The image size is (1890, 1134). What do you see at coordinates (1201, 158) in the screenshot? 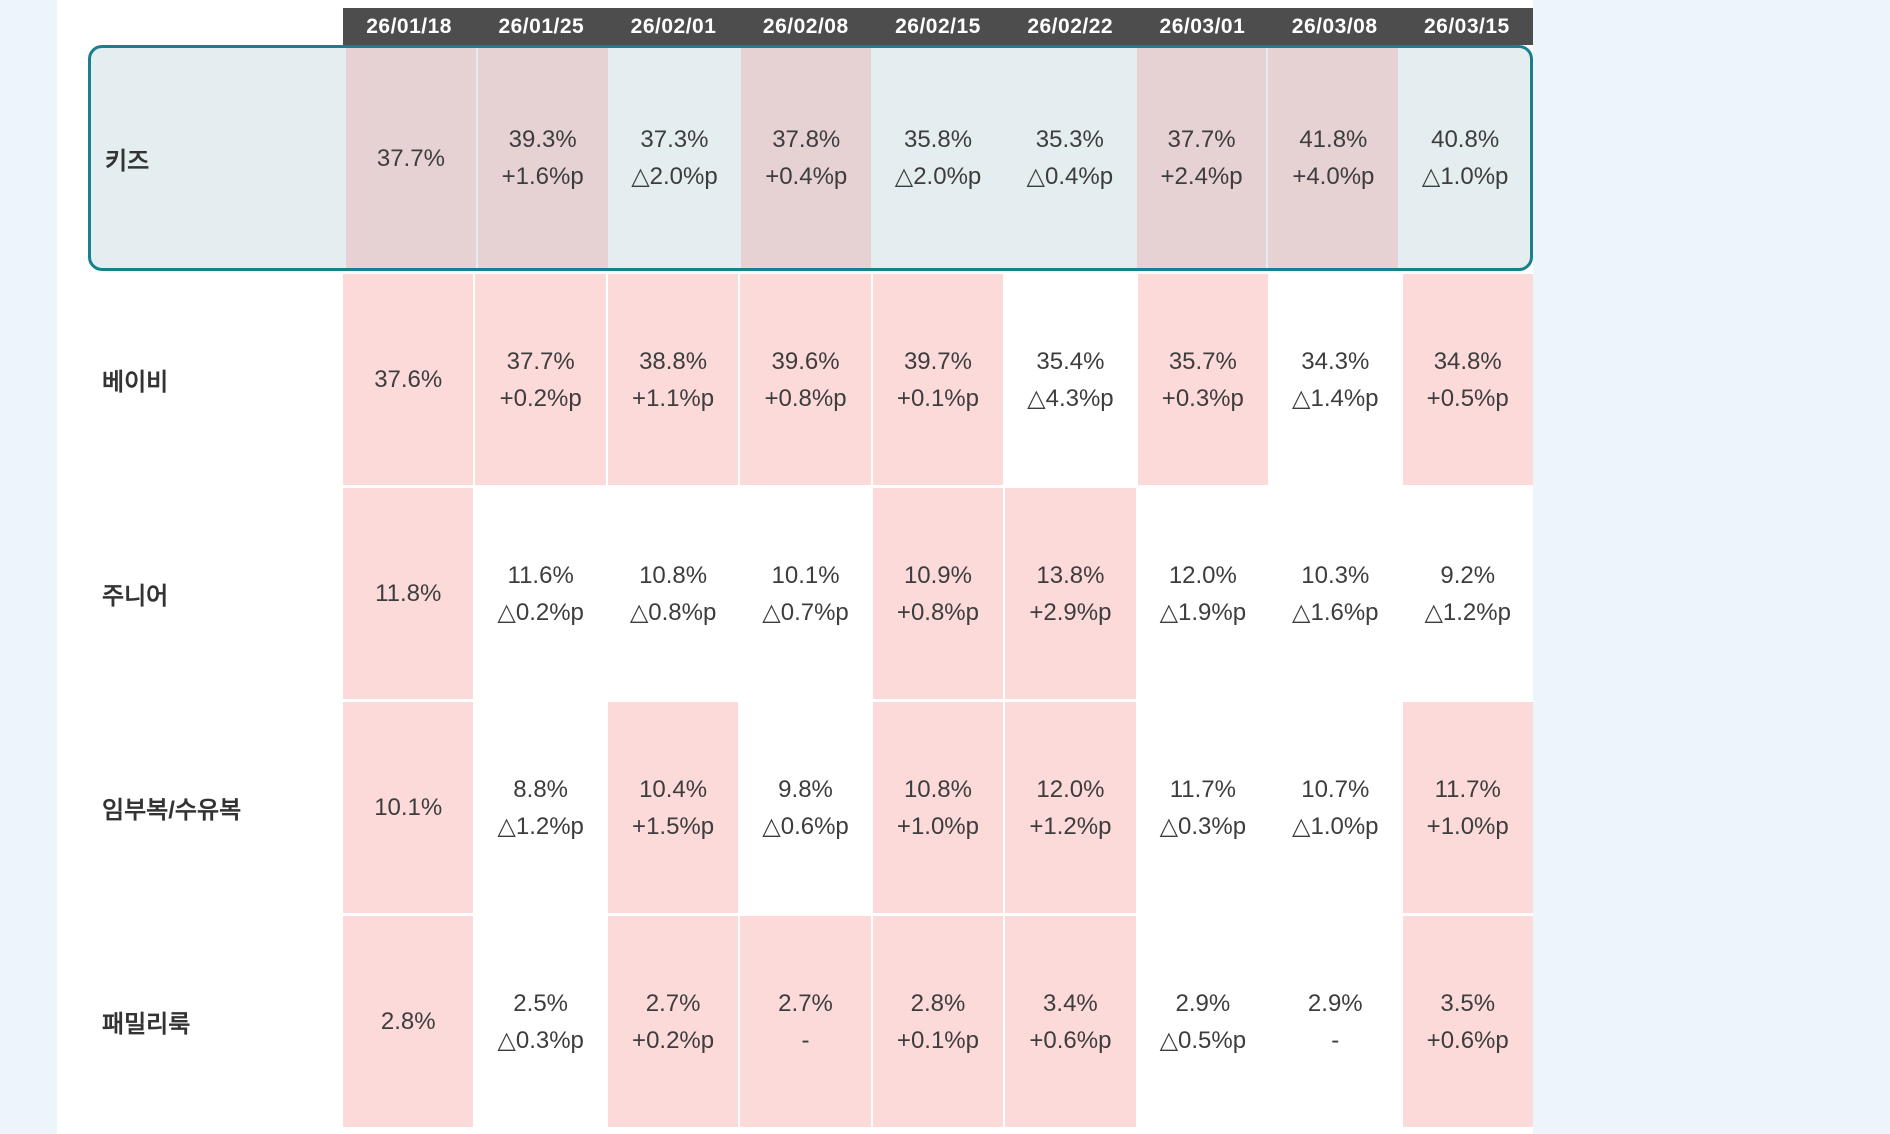
I see `data-cell: 37.7% +2.4%p` at bounding box center [1201, 158].